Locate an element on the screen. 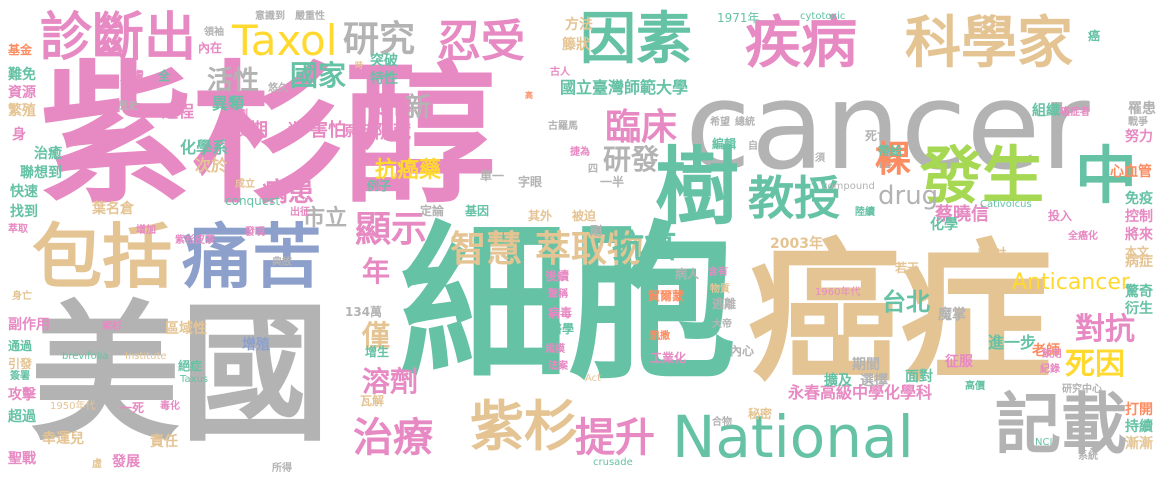  word-caesar: 凱撒 is located at coordinates (660, 336).